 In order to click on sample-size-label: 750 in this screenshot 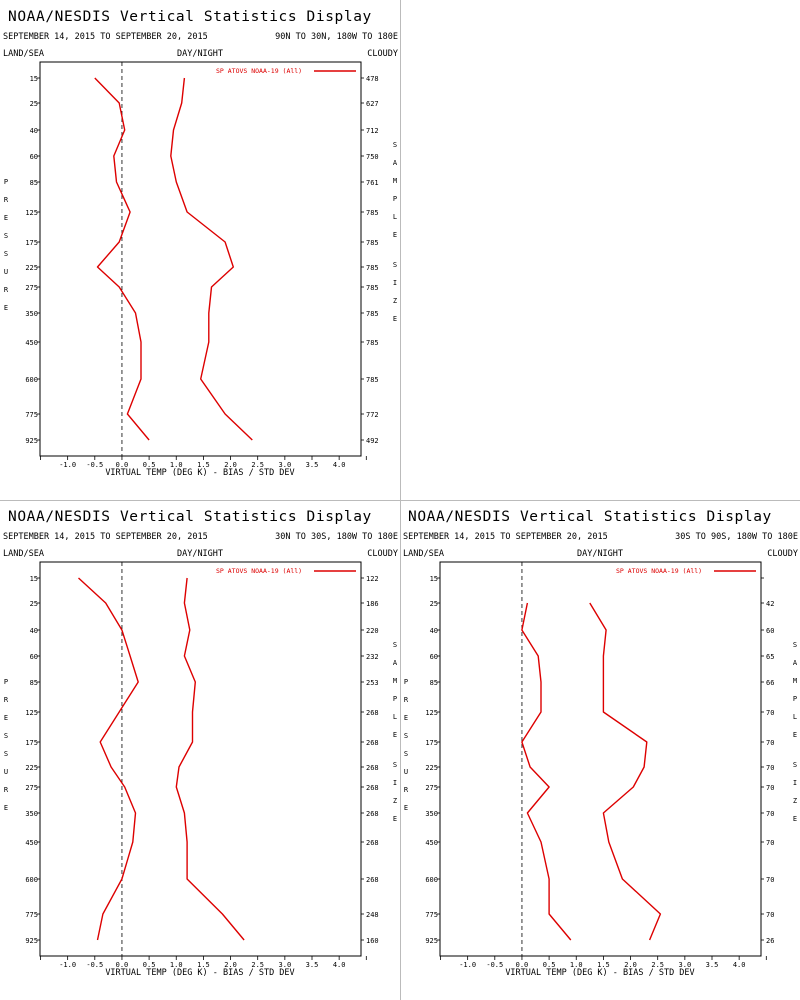, I will do `click(372, 157)`.